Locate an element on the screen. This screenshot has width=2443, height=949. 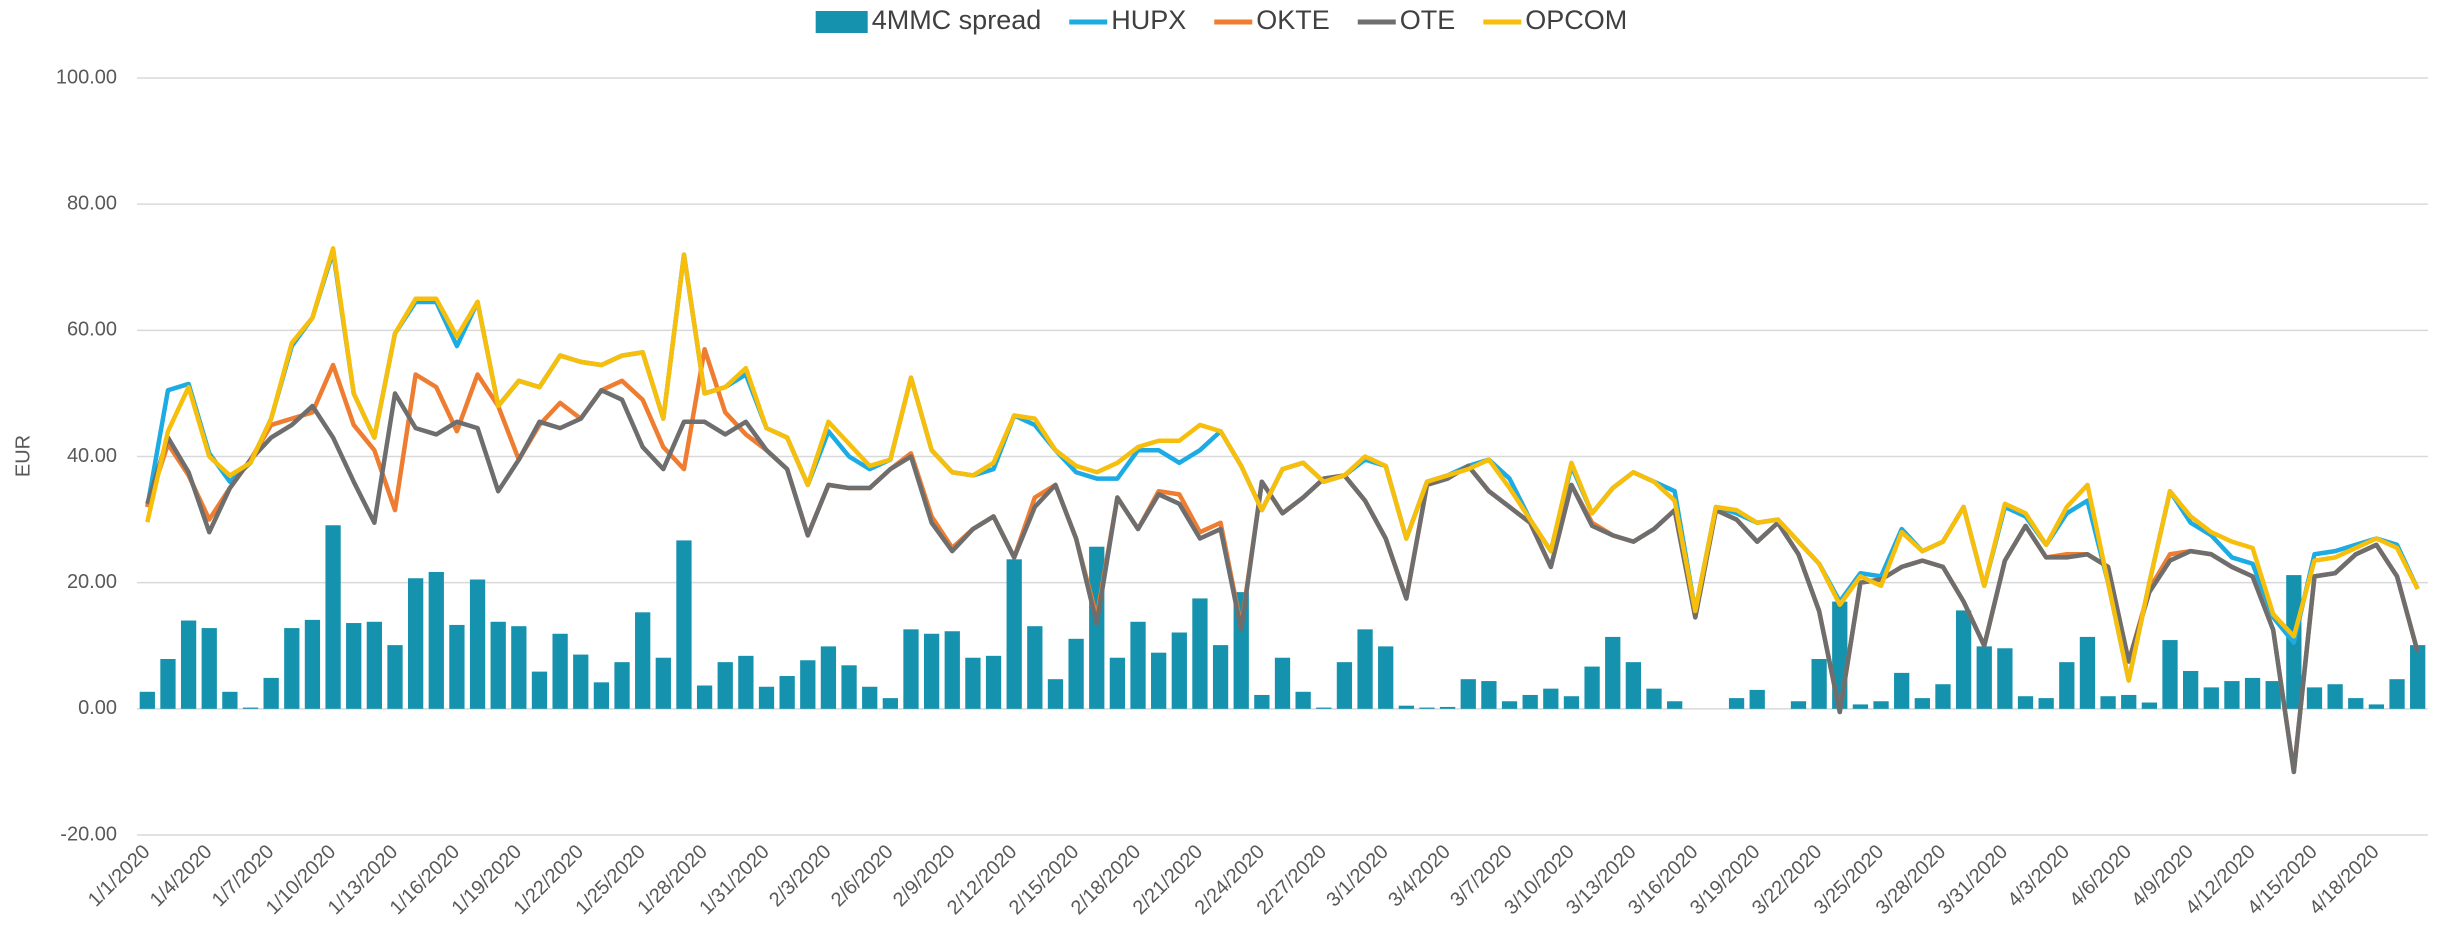
y-tick-label: 20.00 is located at coordinates (92, 582).